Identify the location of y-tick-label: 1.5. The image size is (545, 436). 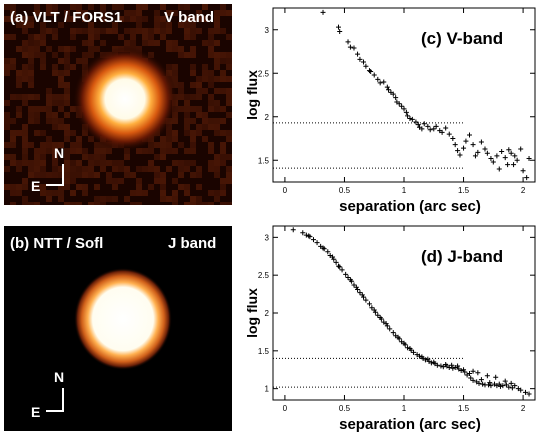
(264, 351).